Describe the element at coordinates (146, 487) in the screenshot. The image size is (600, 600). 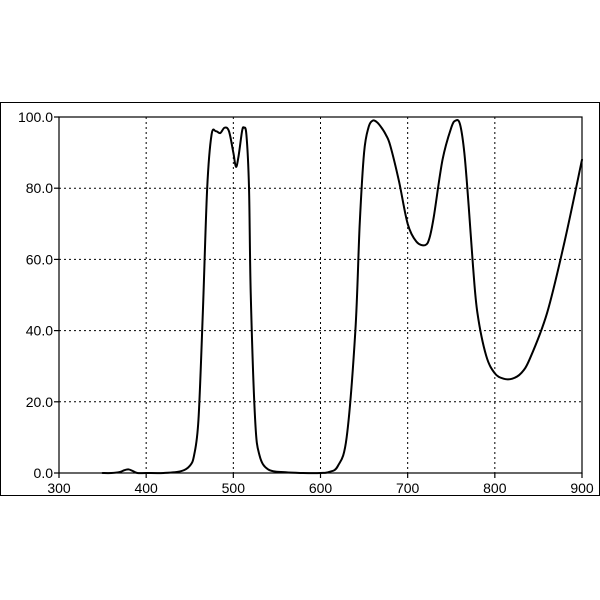
I see `x-tick-label: 400` at that location.